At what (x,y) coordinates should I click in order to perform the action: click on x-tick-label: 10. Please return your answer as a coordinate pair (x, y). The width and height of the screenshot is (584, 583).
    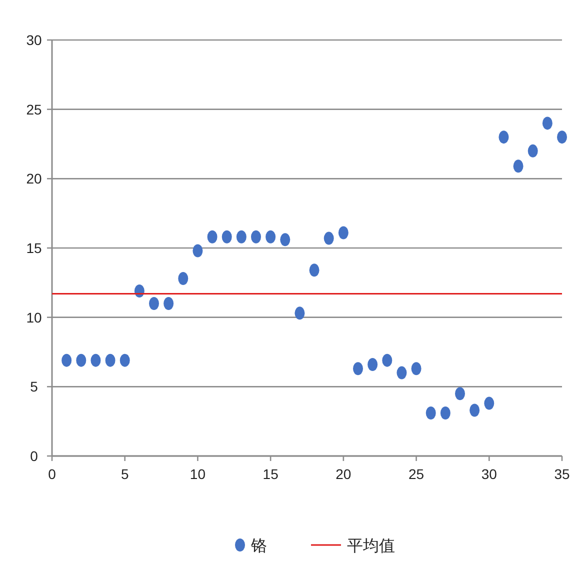
    Looking at the image, I should click on (198, 474).